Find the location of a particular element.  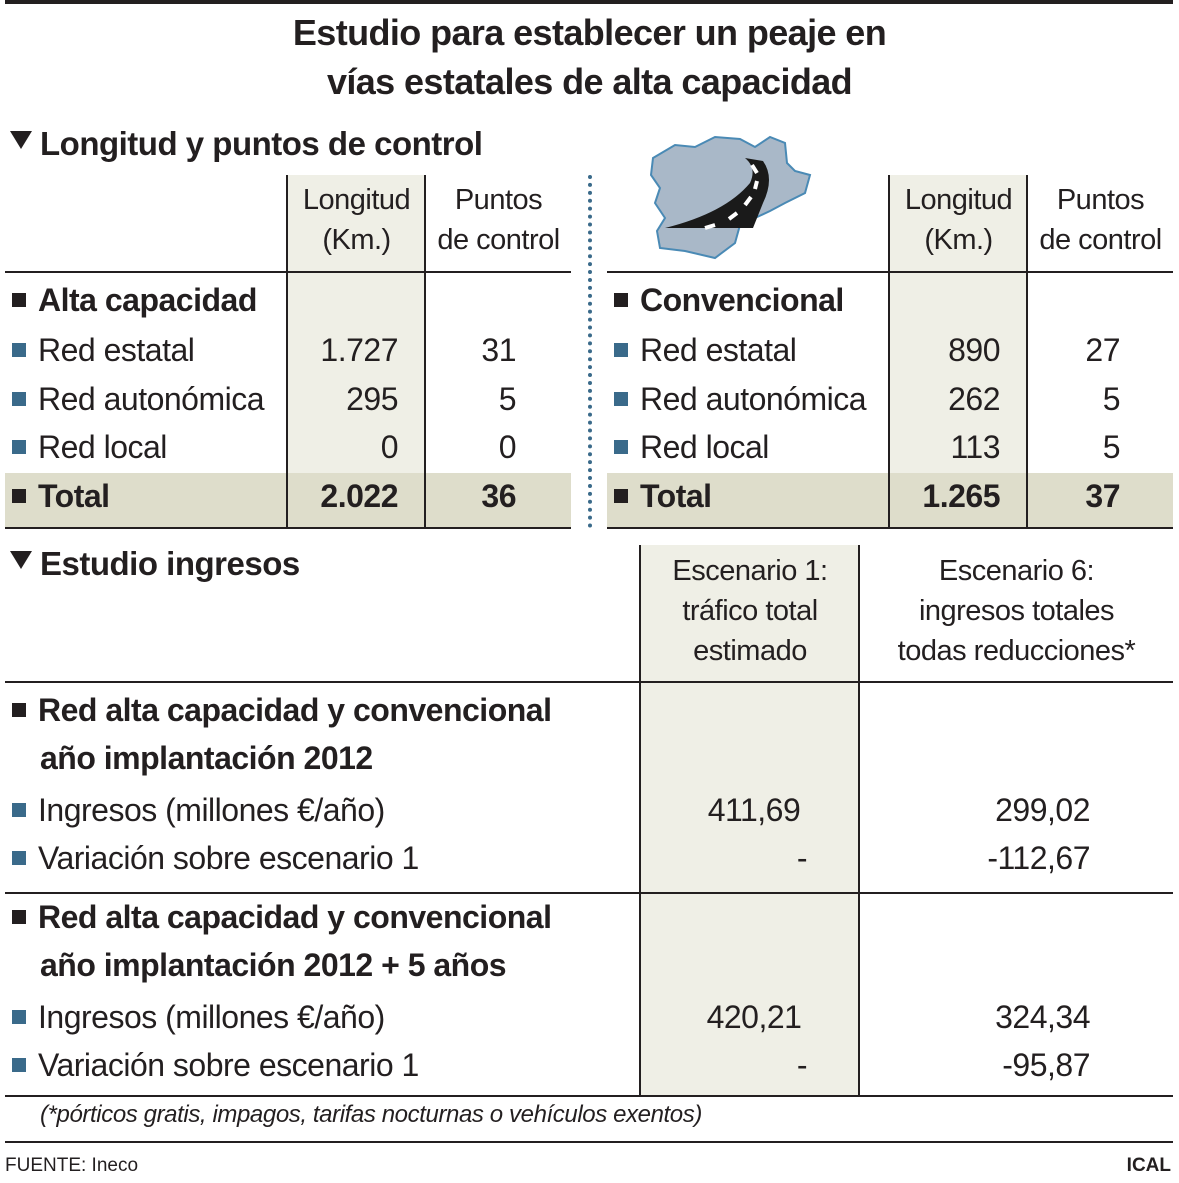

header-text: Longitud is located at coordinates (958, 200).